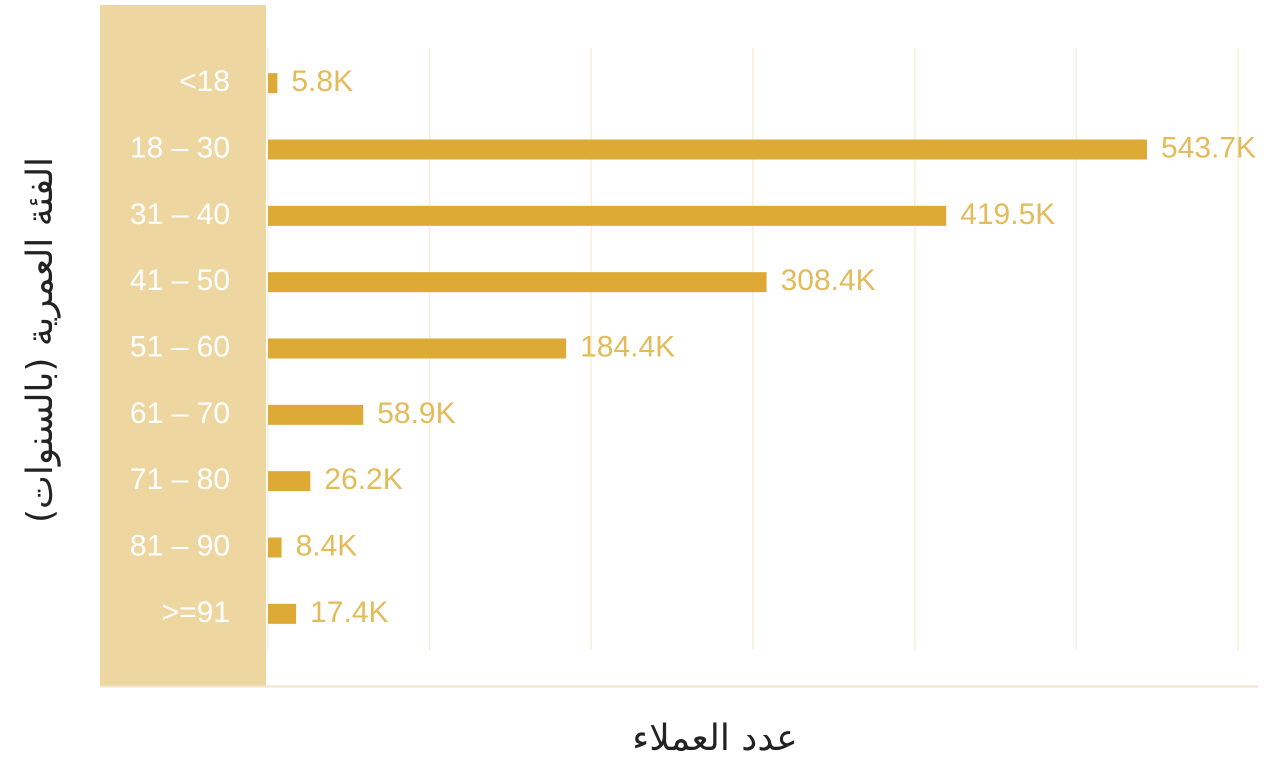 The image size is (1284, 760). What do you see at coordinates (416, 413) in the screenshot?
I see `data-label: 58.9K` at bounding box center [416, 413].